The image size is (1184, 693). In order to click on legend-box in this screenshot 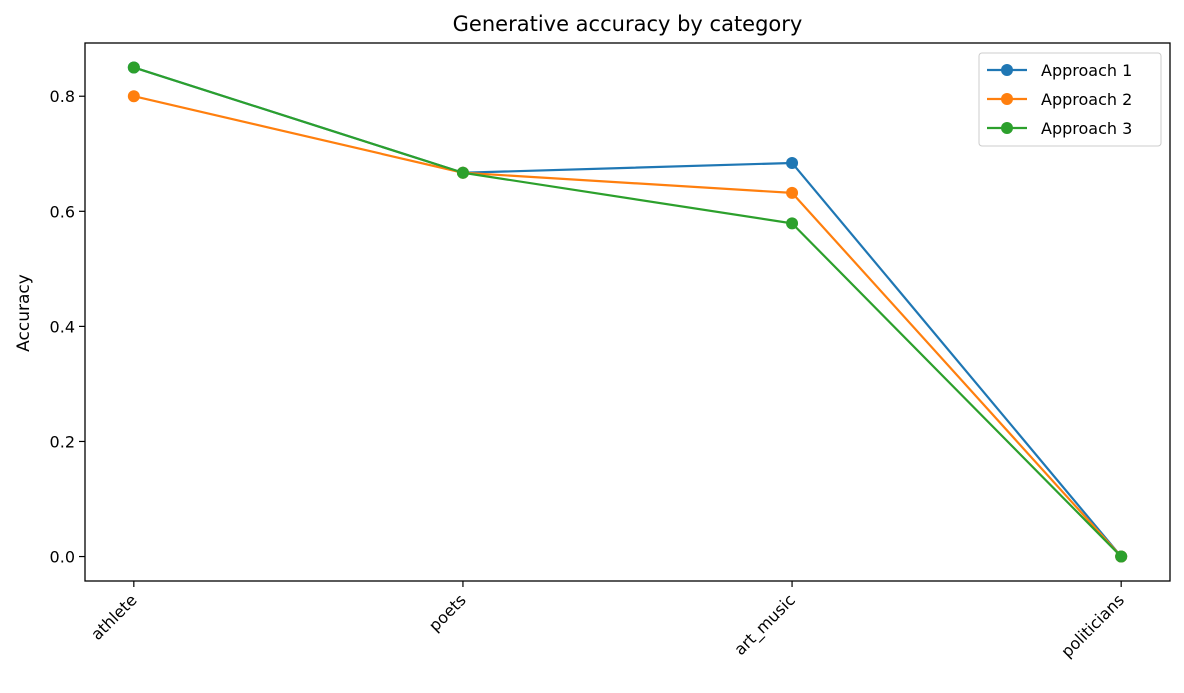, I will do `click(1070, 99)`.